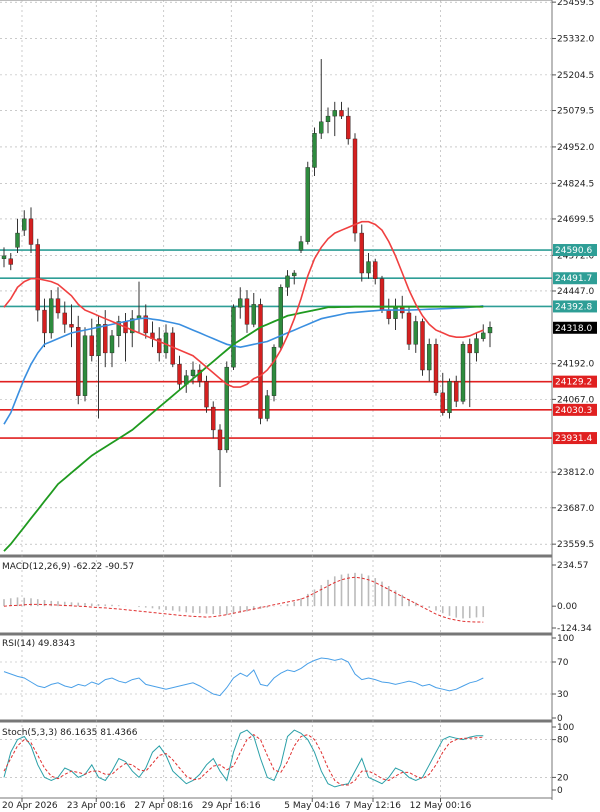 This screenshot has width=600, height=812. I want to click on rsi-pane: 100 70 30 0, so click(287, 679).